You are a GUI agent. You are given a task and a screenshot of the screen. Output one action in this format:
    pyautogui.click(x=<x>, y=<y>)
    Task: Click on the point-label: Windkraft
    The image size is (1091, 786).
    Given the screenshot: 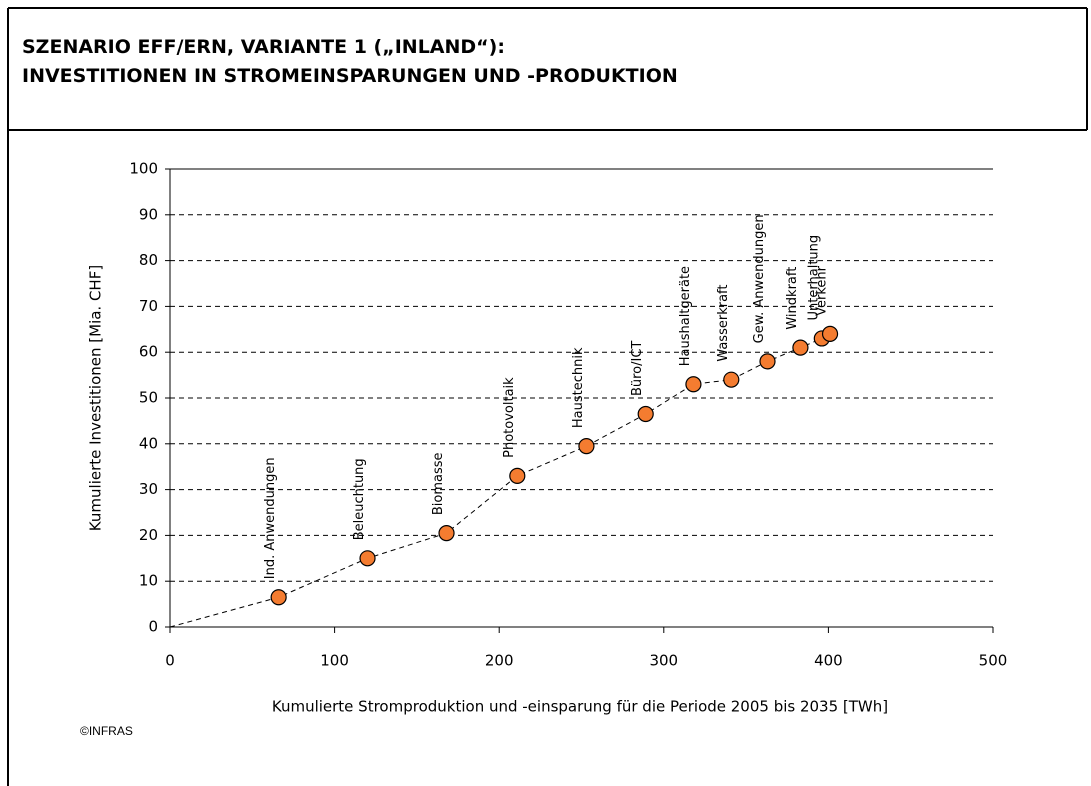 What is the action you would take?
    pyautogui.click(x=792, y=298)
    